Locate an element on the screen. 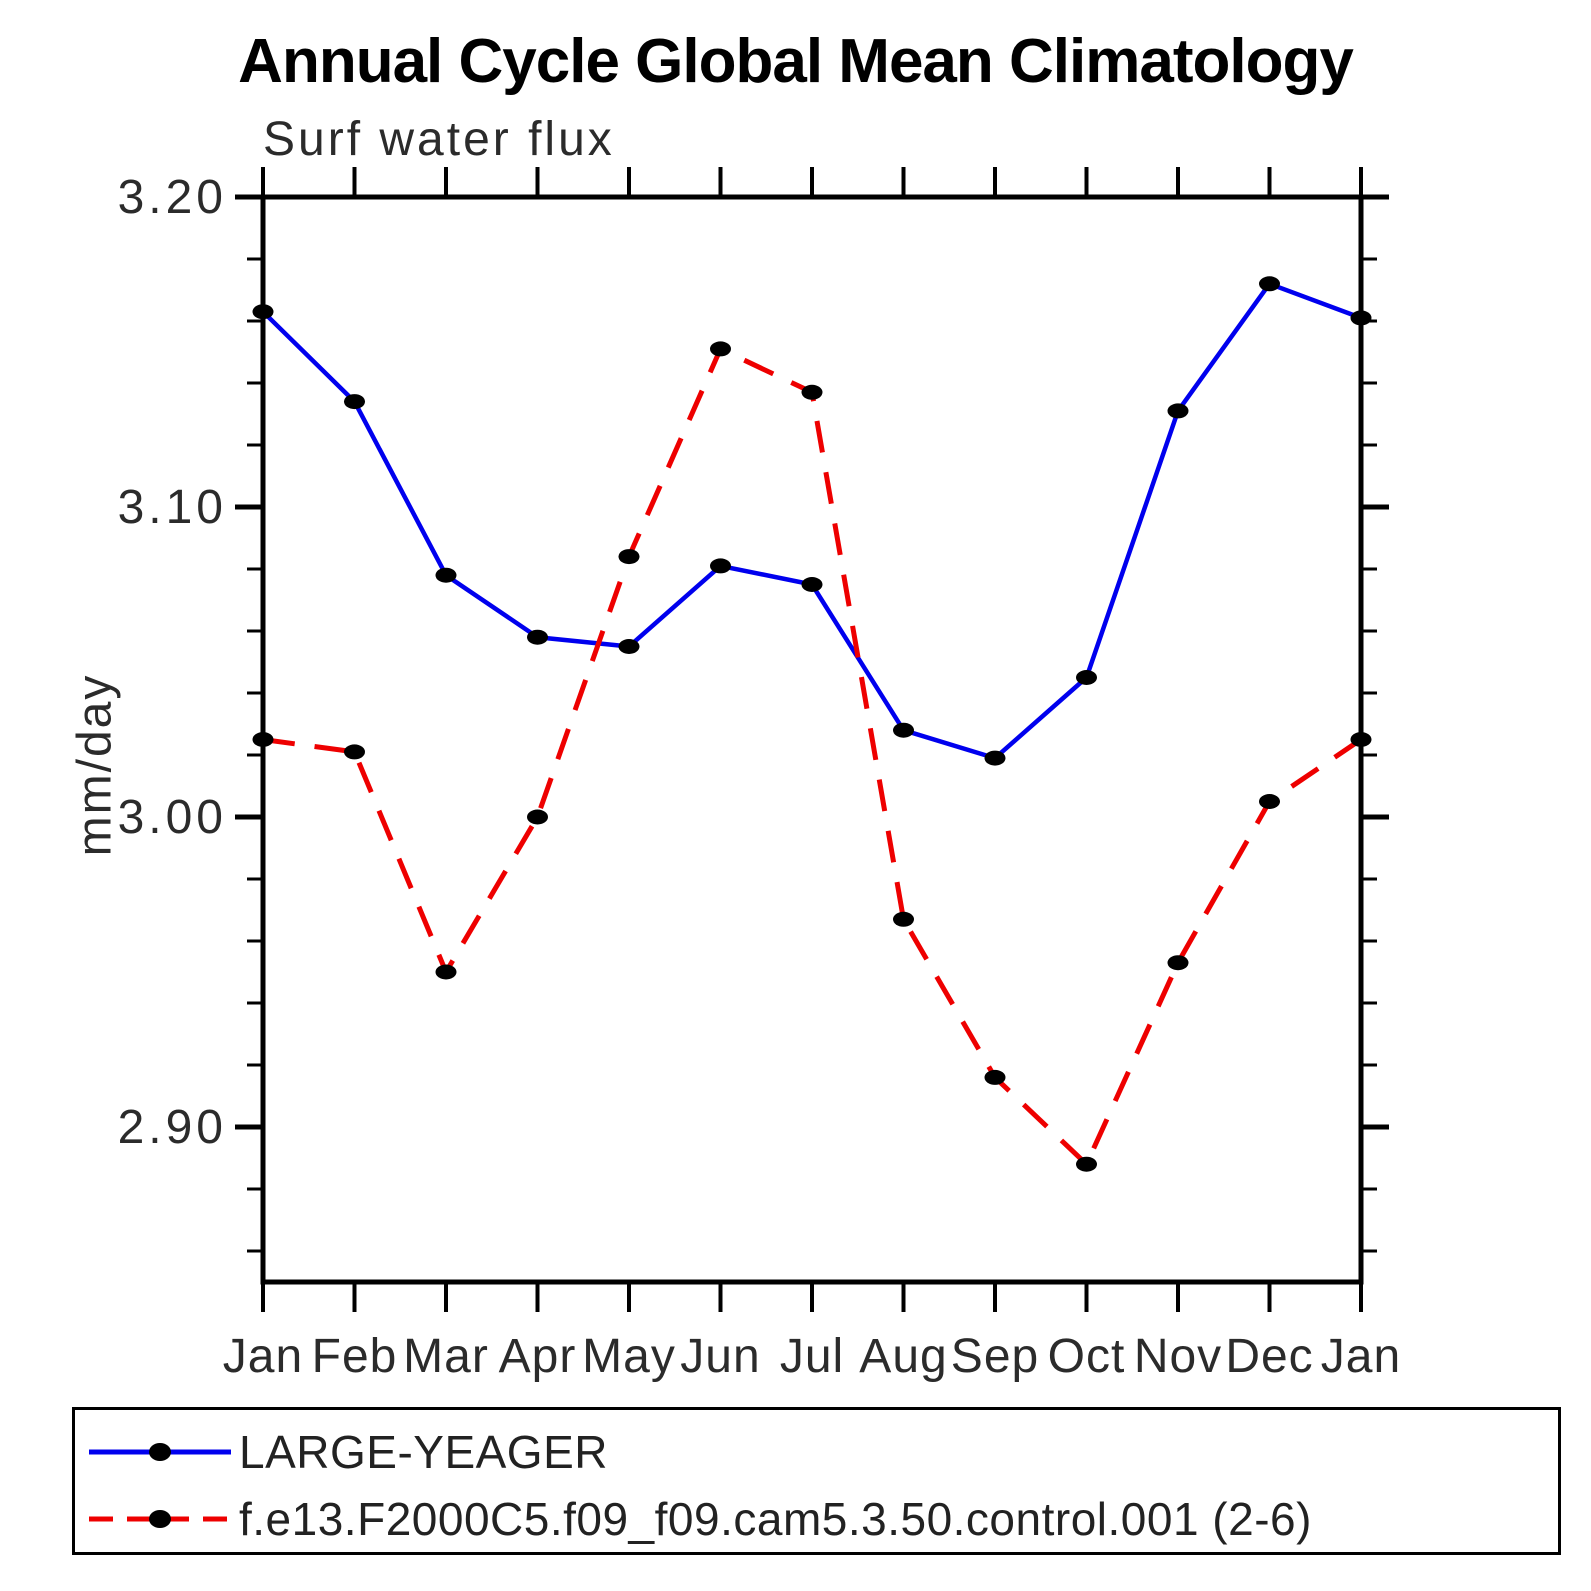 This screenshot has height=1591, width=1591. x-tick-label: Oct is located at coordinates (1087, 1356).